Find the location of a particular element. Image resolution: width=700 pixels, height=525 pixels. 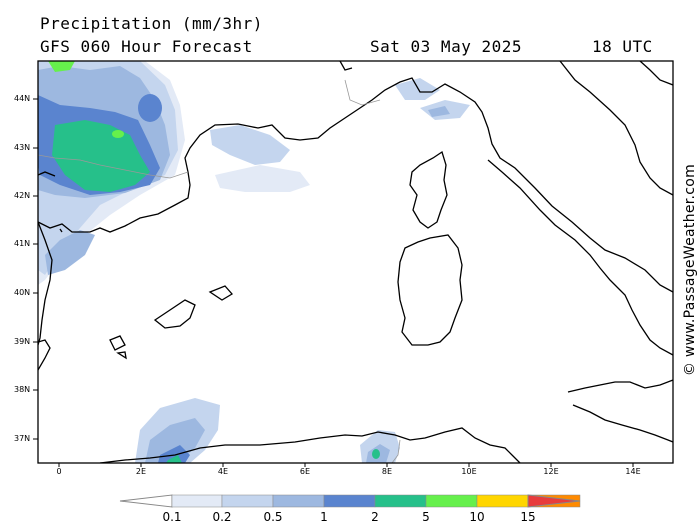

lon-label-2E: 2E is located at coordinates (141, 471).